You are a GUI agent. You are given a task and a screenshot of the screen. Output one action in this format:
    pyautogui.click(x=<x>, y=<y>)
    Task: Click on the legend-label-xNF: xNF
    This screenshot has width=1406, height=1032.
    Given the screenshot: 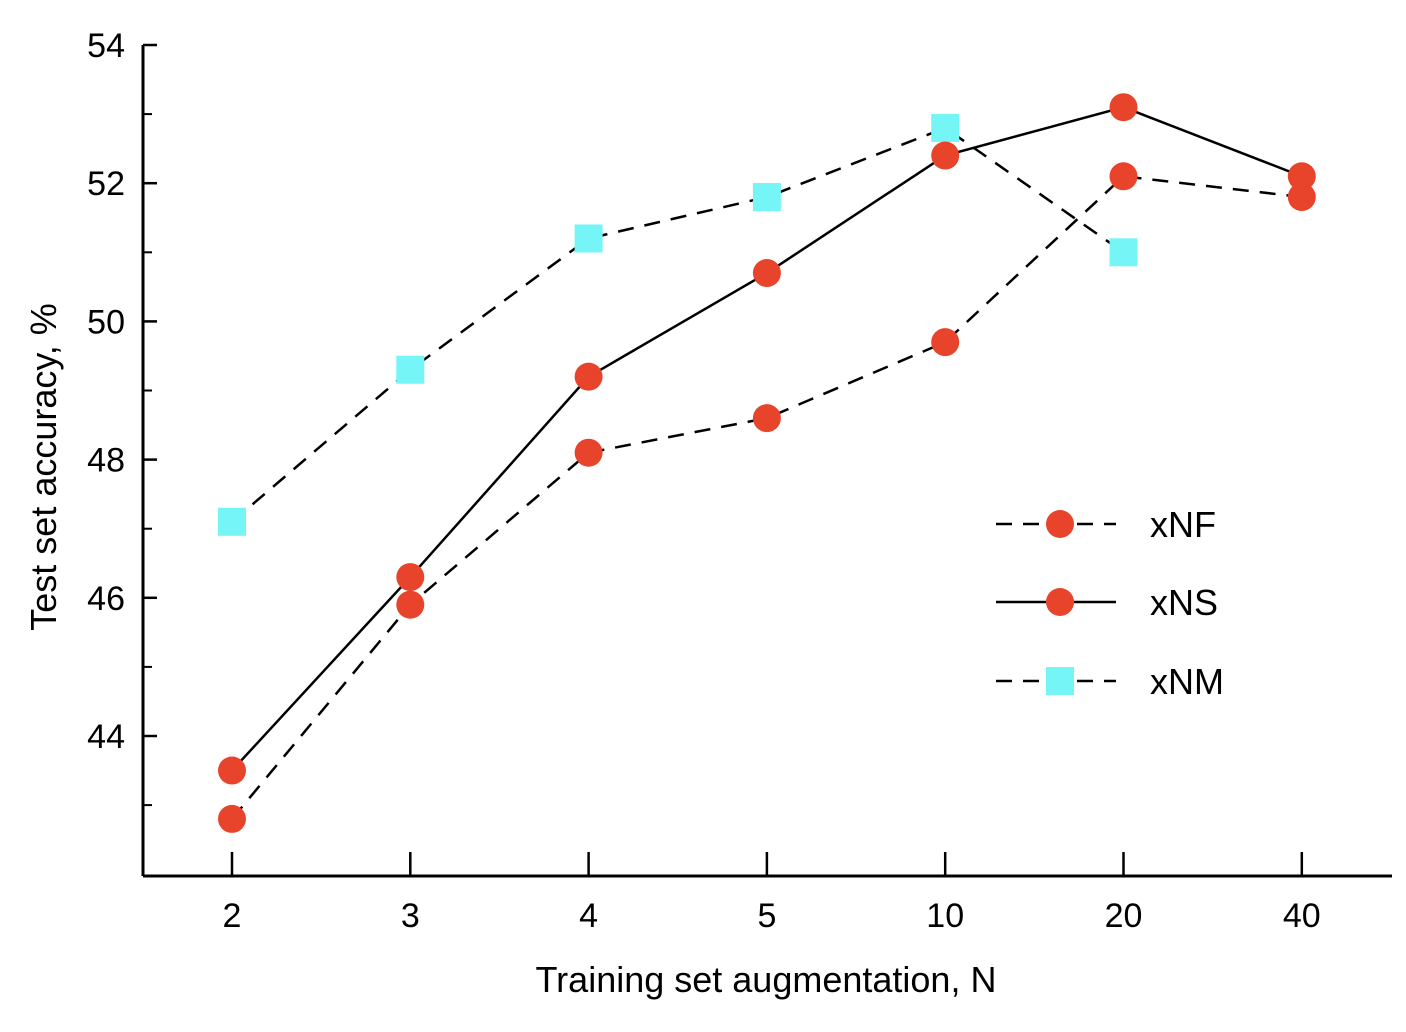 What is the action you would take?
    pyautogui.click(x=1183, y=524)
    